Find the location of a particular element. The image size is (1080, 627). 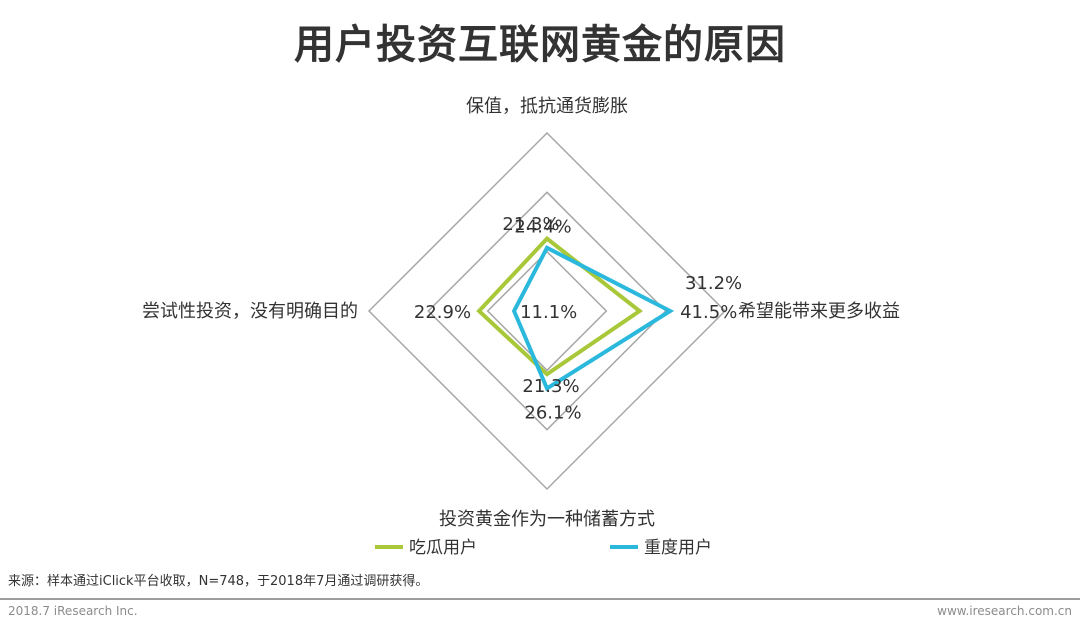

legend-label-1: 重度用户 is located at coordinates (678, 548).